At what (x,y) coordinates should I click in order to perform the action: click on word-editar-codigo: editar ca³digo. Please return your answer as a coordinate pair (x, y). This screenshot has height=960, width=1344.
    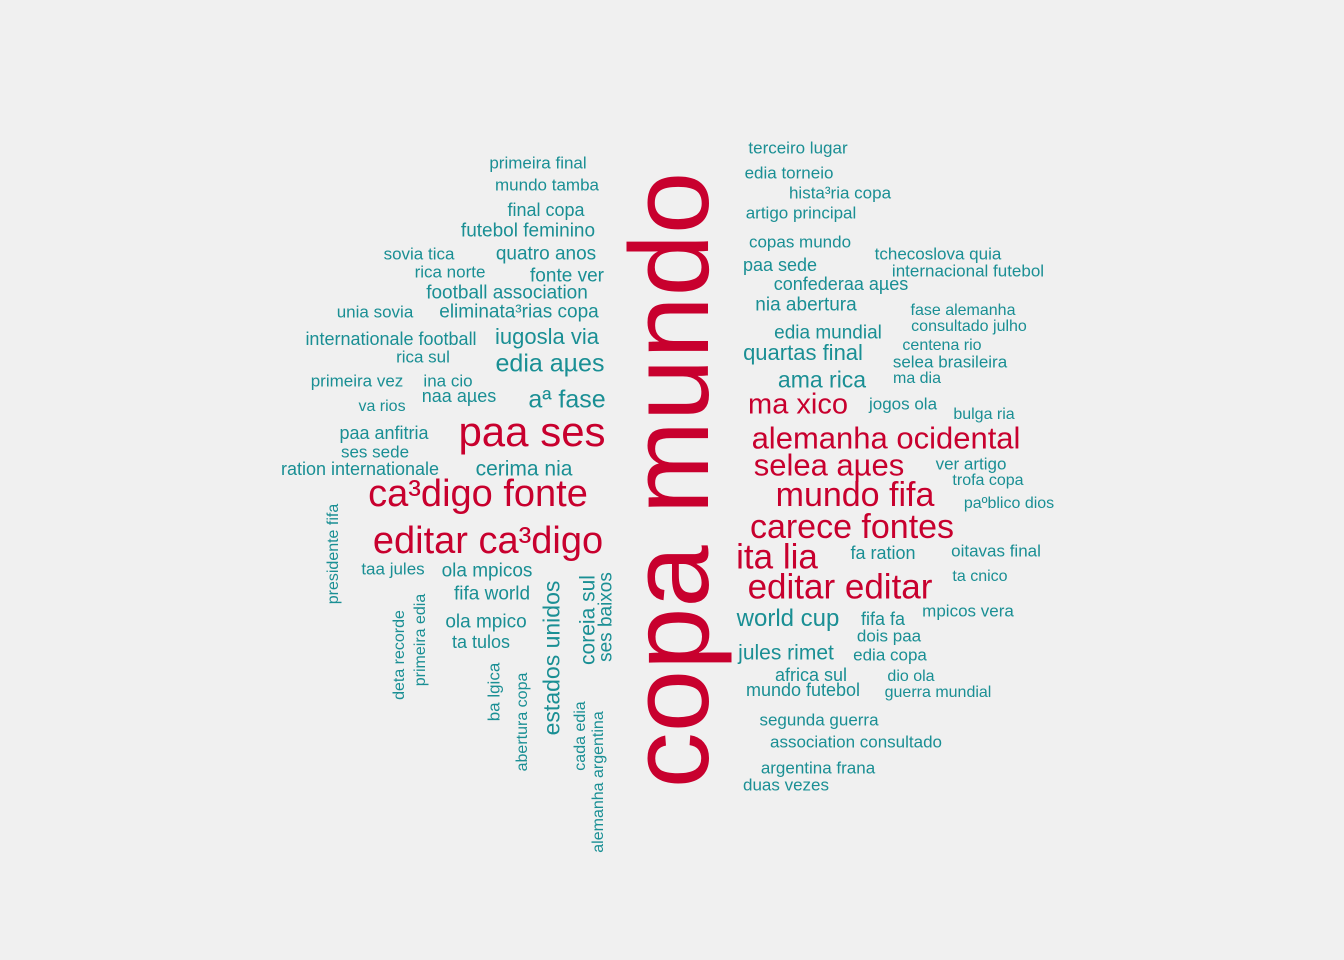
    Looking at the image, I should click on (488, 541).